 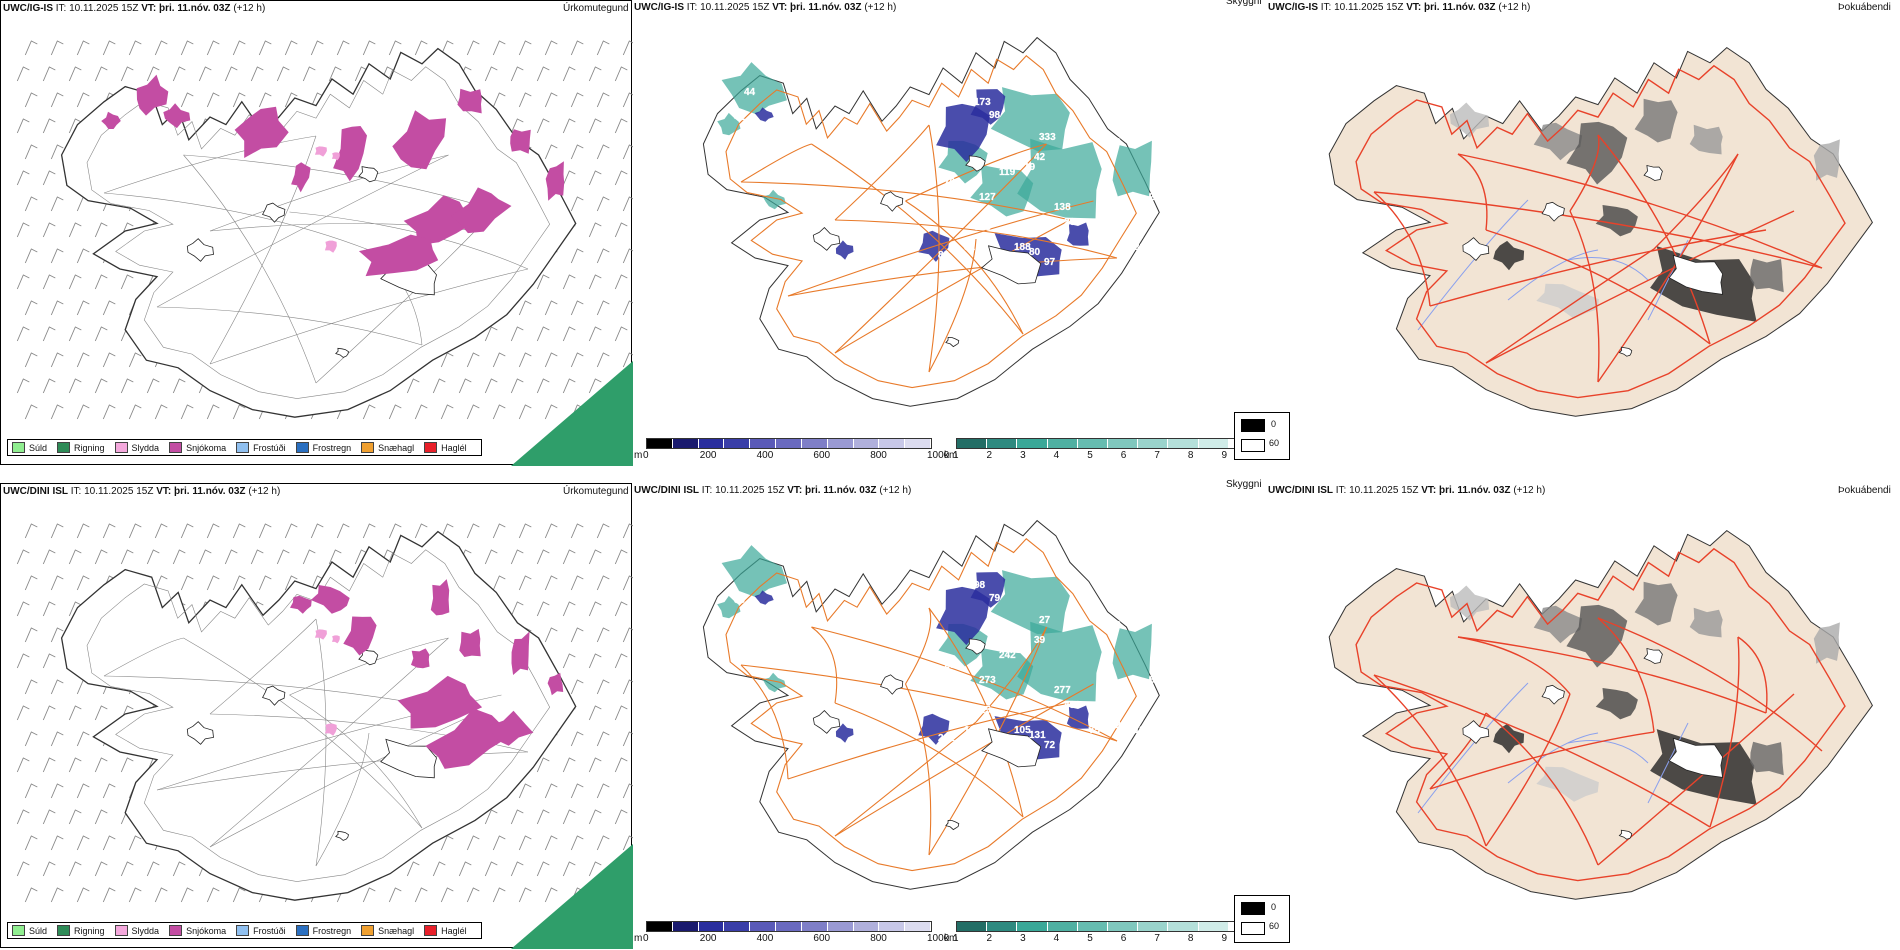 I want to click on cloud-base-label: 277, so click(x=1062, y=690).